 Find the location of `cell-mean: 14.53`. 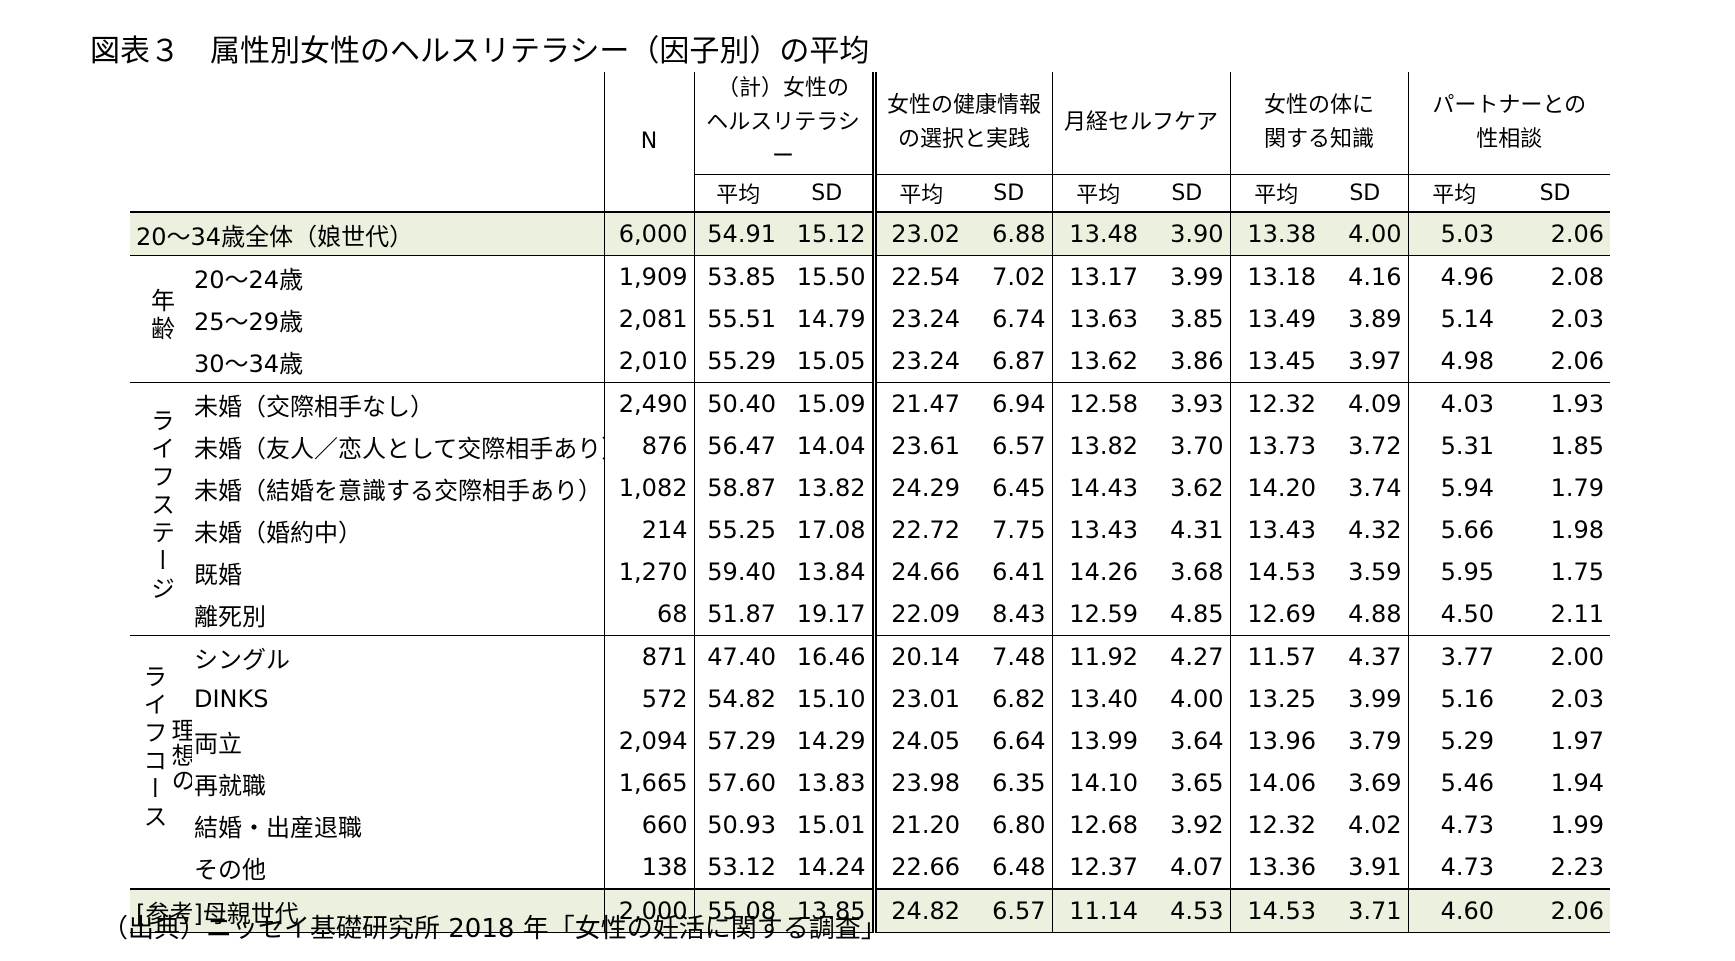

cell-mean: 14.53 is located at coordinates (1276, 910).